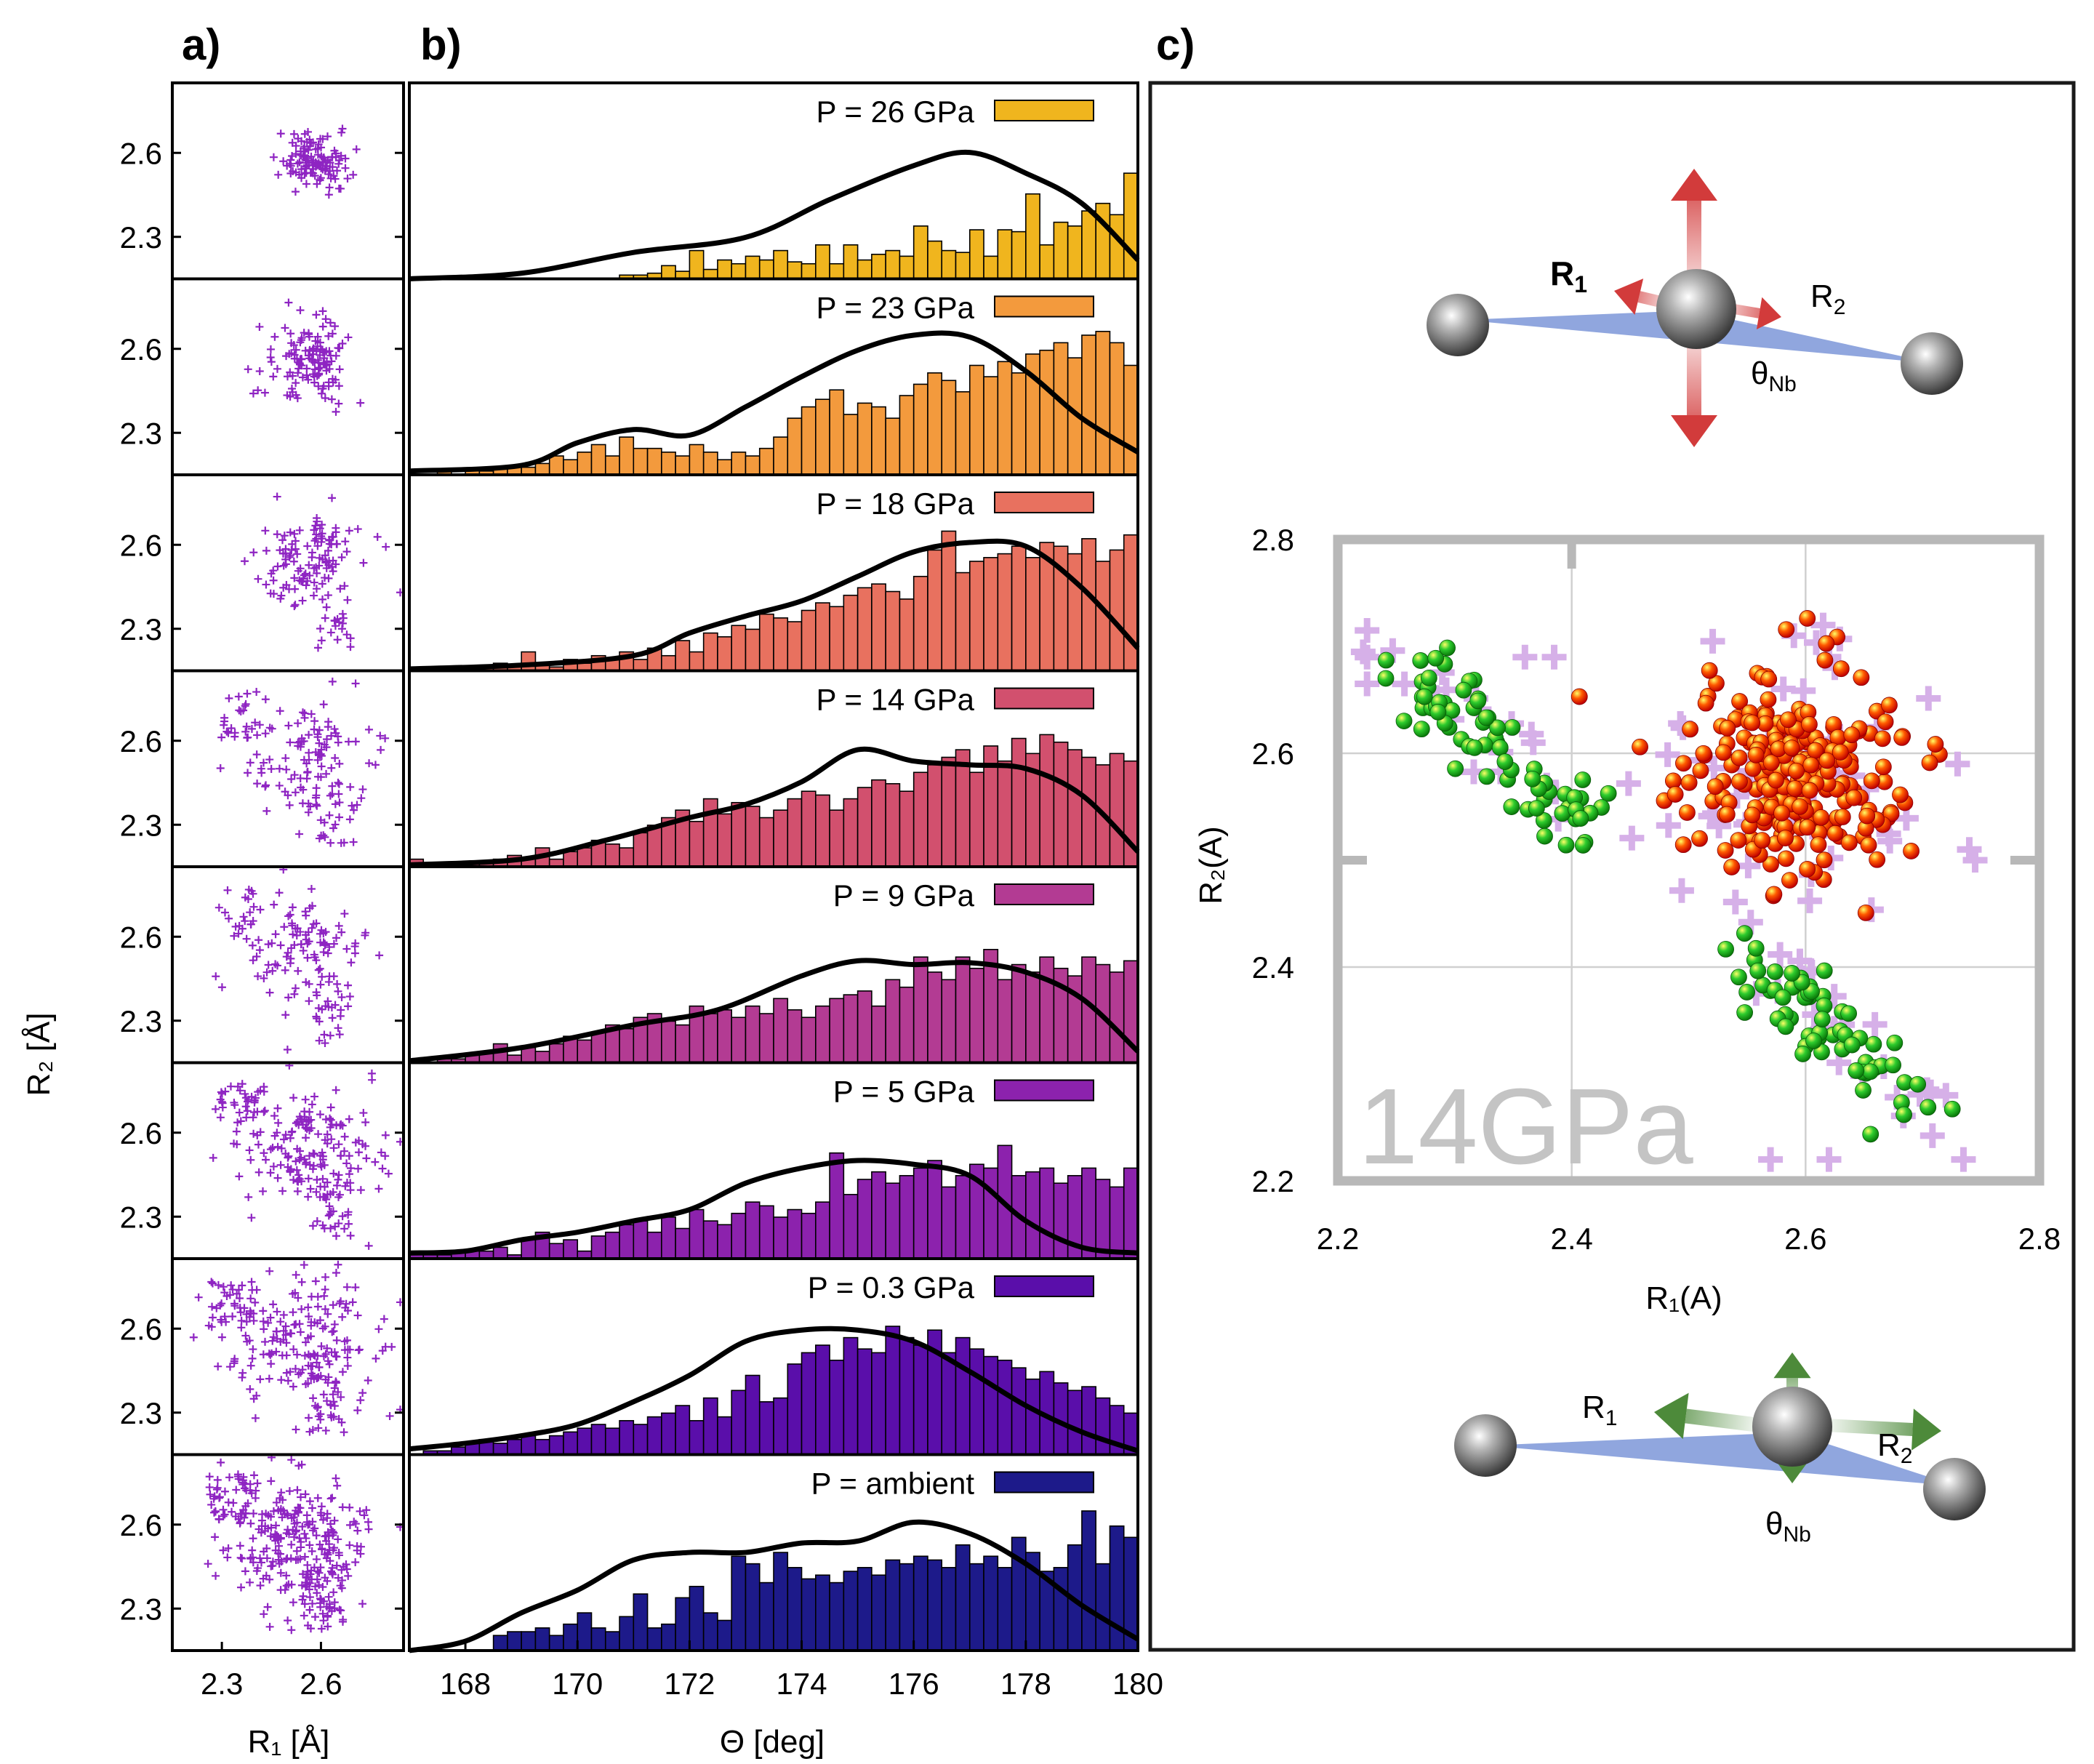  Describe the element at coordinates (141, 1021) in the screenshot. I see `y-tick-label: 2.3` at that location.